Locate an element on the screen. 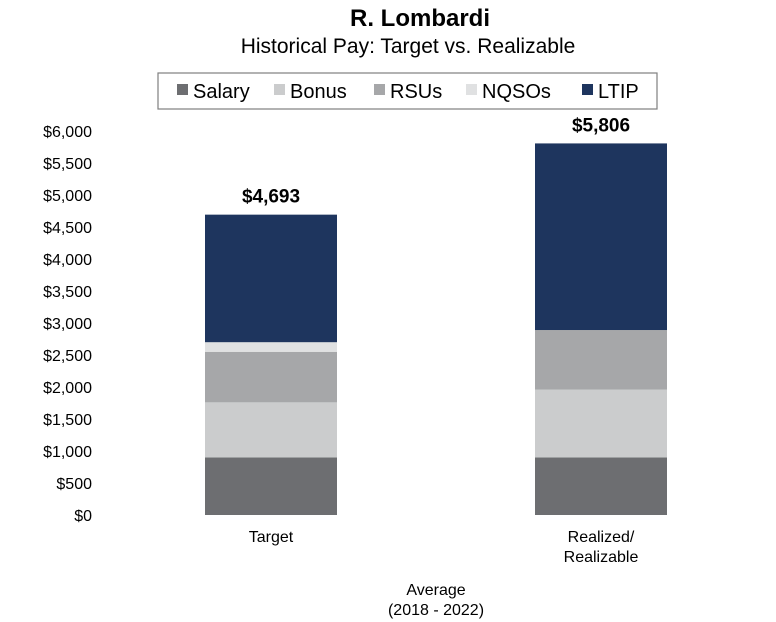  category-label: Target is located at coordinates (271, 537).